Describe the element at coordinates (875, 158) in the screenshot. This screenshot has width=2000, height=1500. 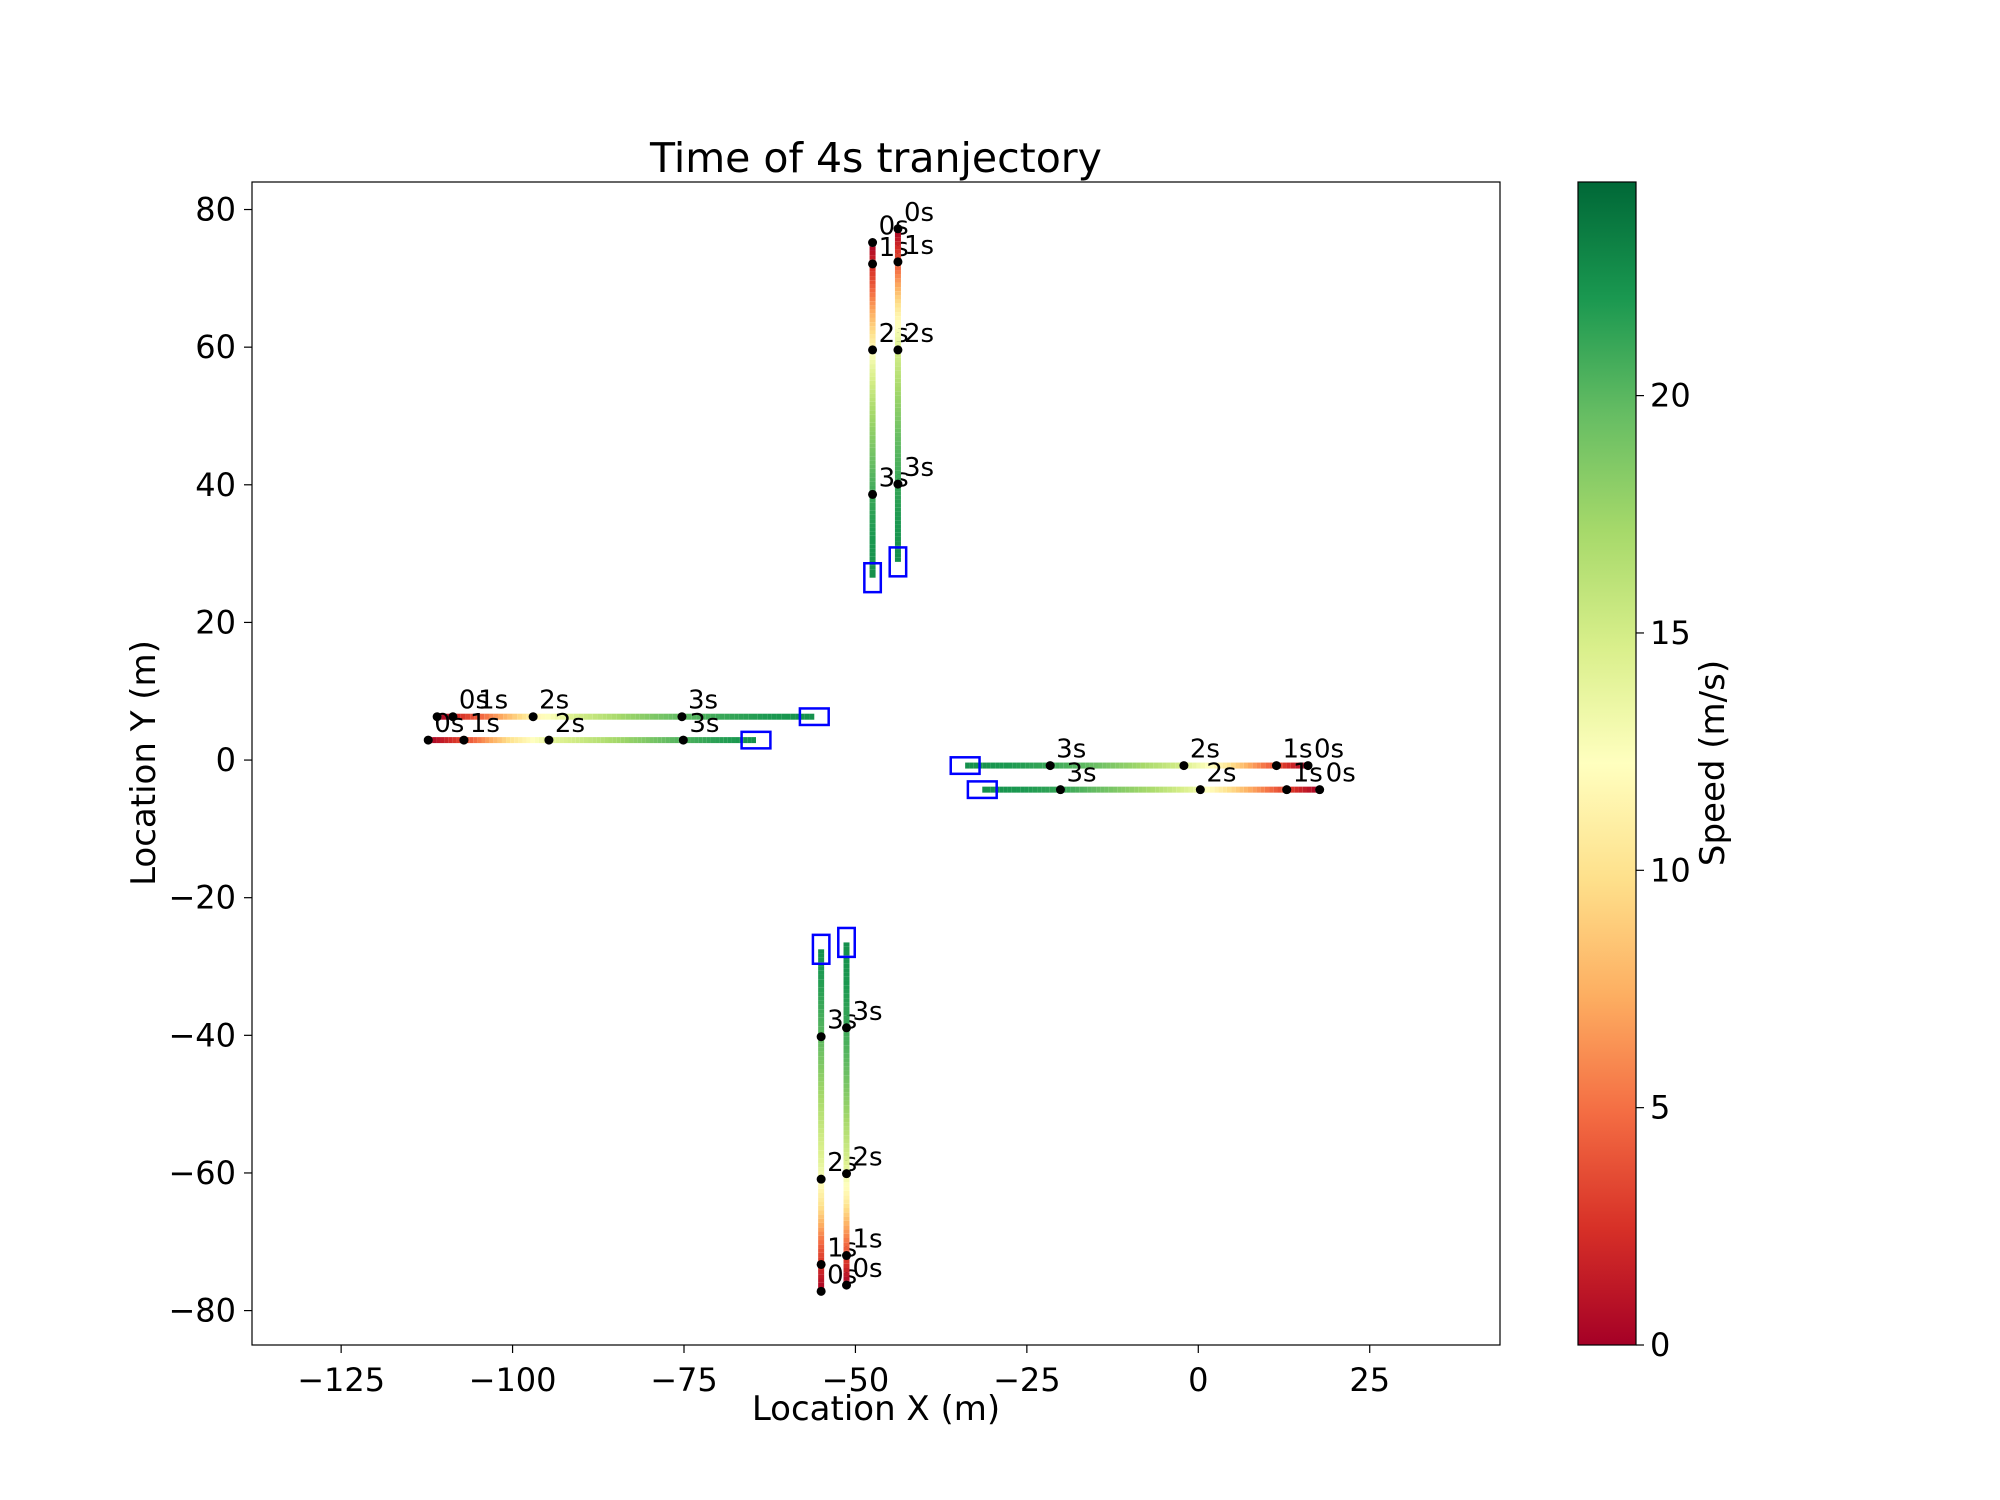
I see `chart-title: Time of 4s tranjectory` at that location.